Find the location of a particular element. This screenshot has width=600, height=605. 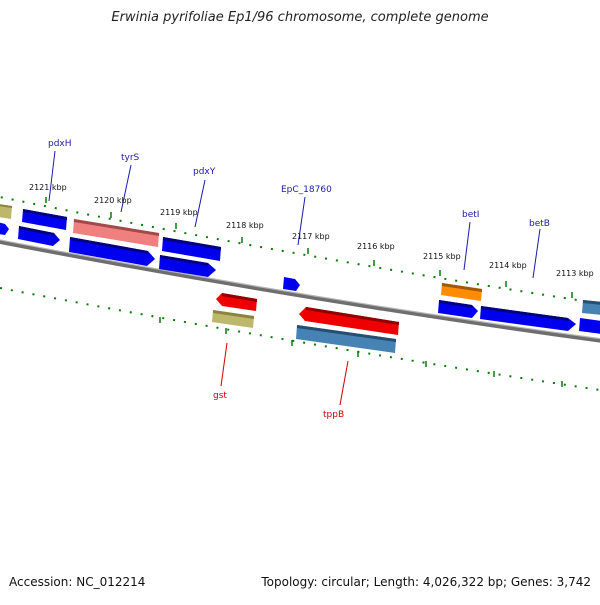

tick-label: 2120 kbp is located at coordinates (113, 200).